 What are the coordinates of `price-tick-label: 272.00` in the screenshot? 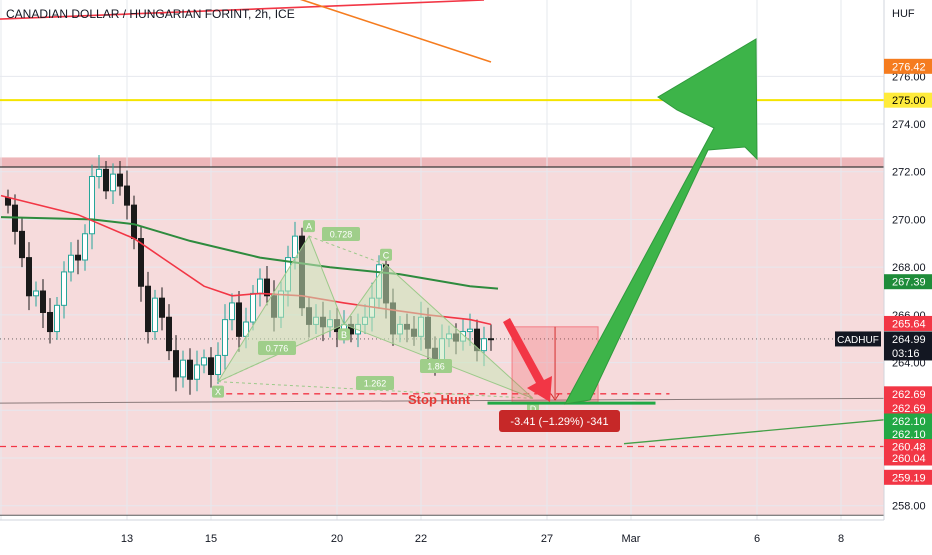 It's located at (909, 173).